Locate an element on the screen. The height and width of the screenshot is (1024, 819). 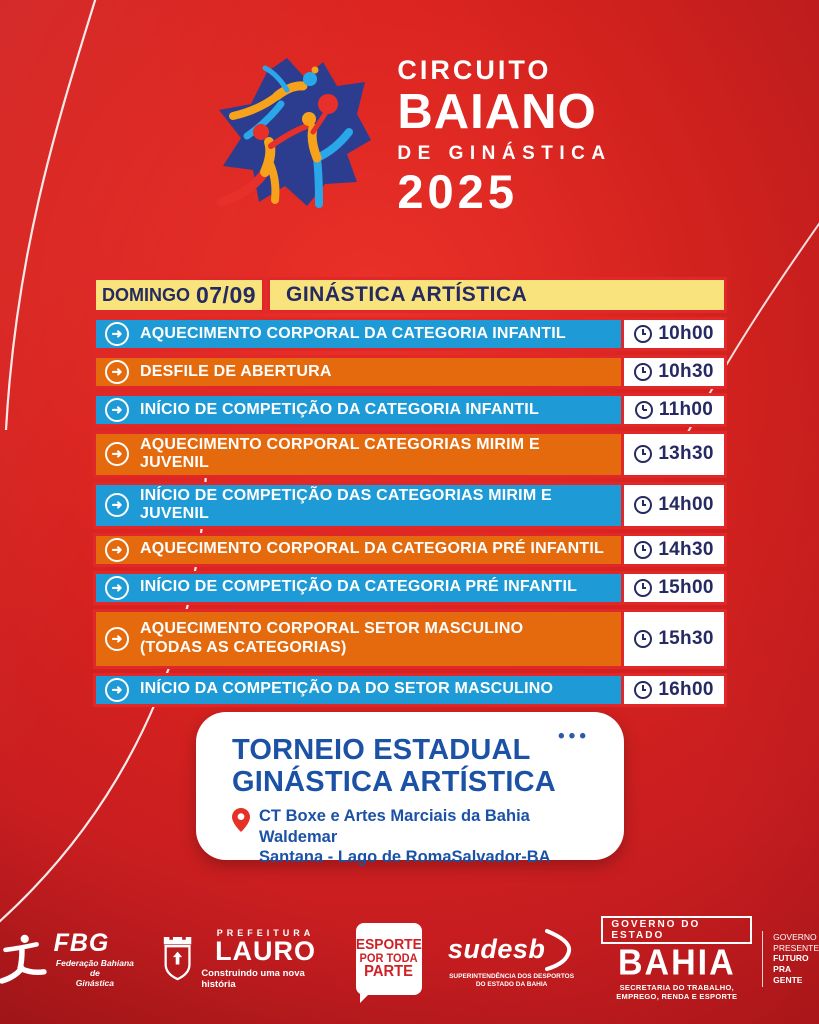
esporte-por-toda-parte-logo: ESPORTE POR TODA PARTE is located at coordinates (388, 962).